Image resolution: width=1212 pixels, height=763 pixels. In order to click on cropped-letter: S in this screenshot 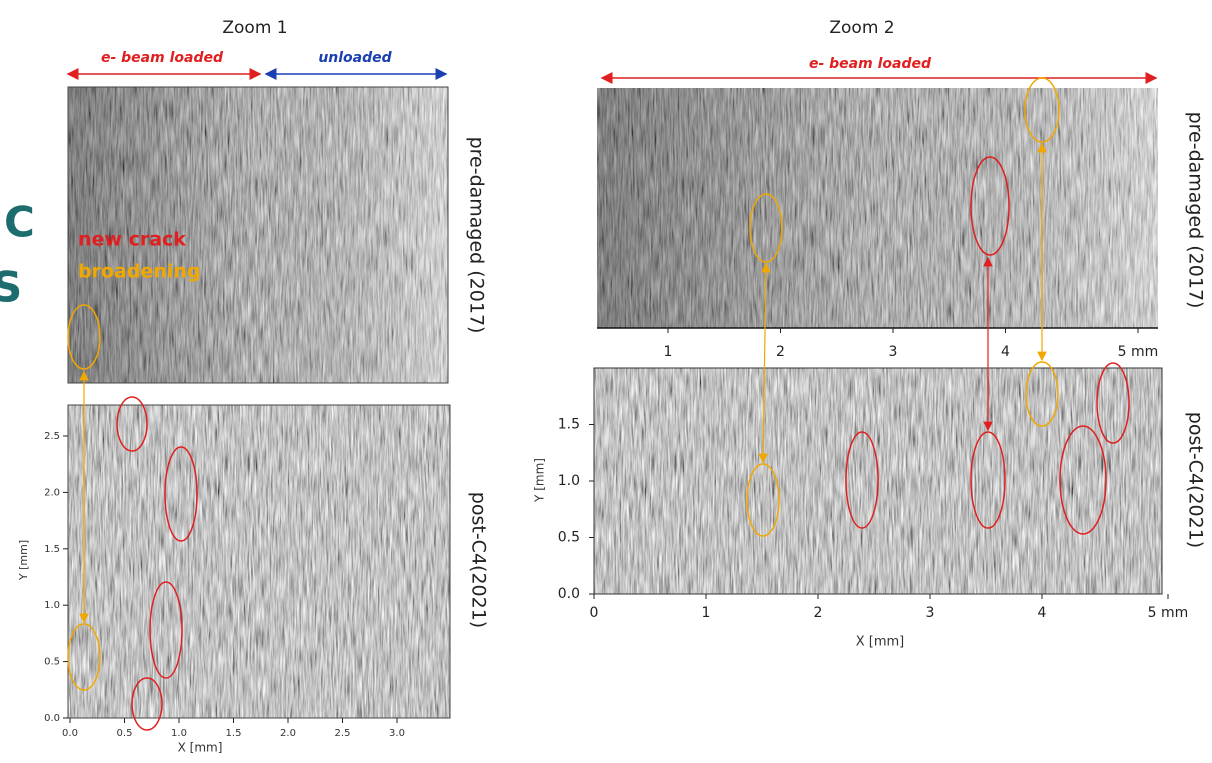, I will do `click(11, 287)`.